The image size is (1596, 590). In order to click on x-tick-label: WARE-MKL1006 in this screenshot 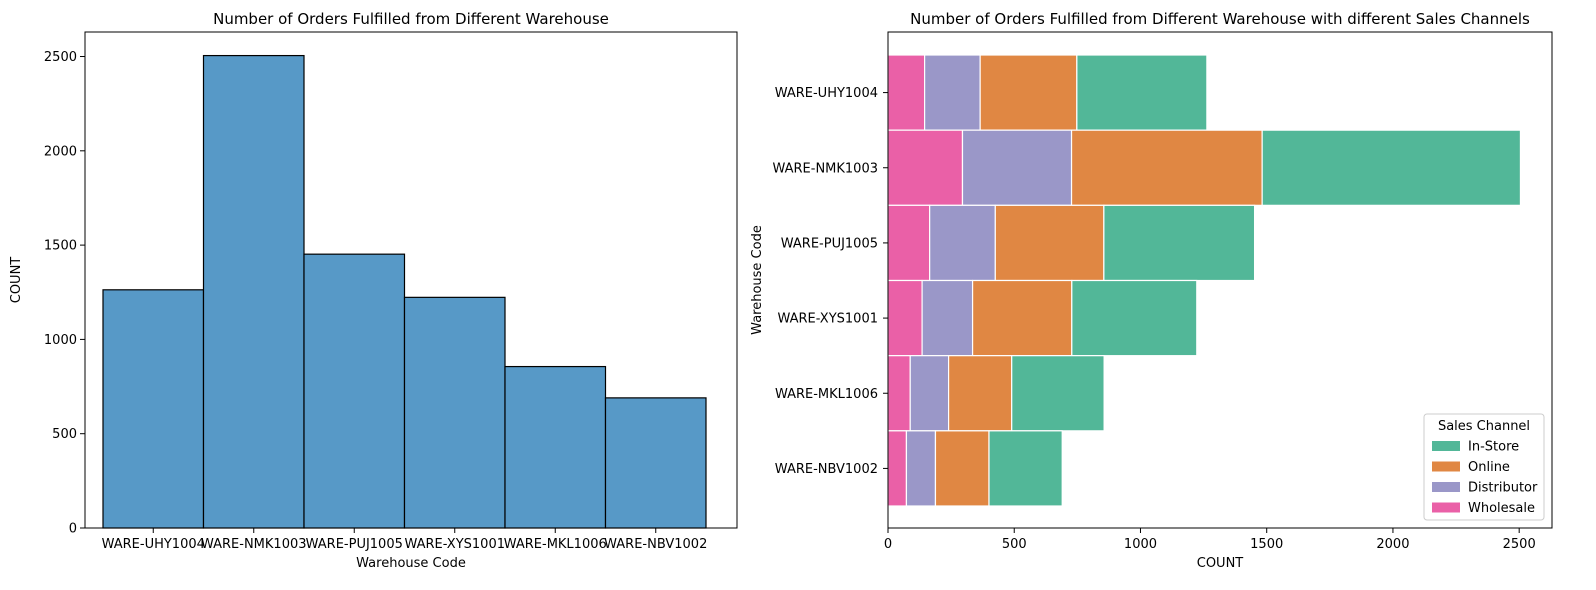, I will do `click(555, 544)`.